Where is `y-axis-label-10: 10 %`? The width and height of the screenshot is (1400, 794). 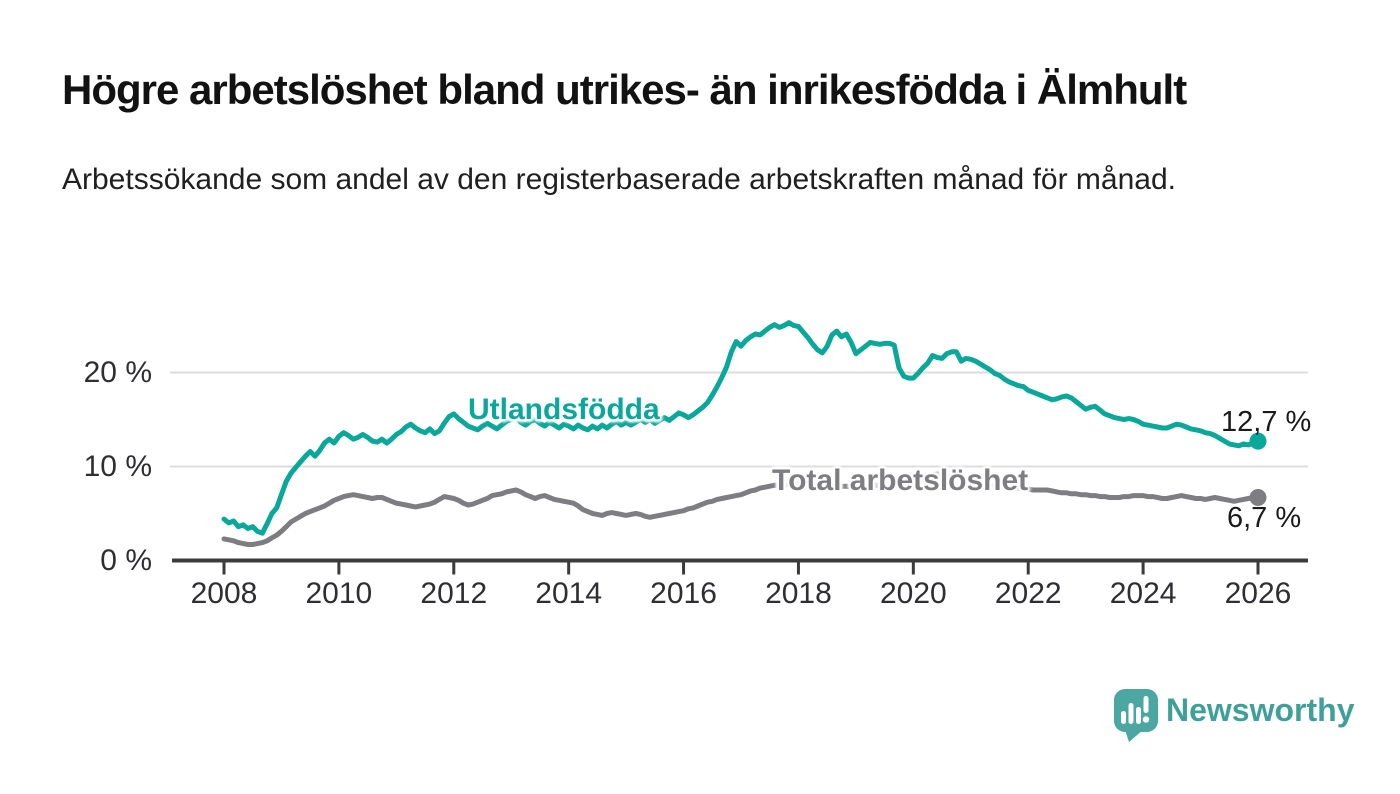
y-axis-label-10: 10 % is located at coordinates (117, 466).